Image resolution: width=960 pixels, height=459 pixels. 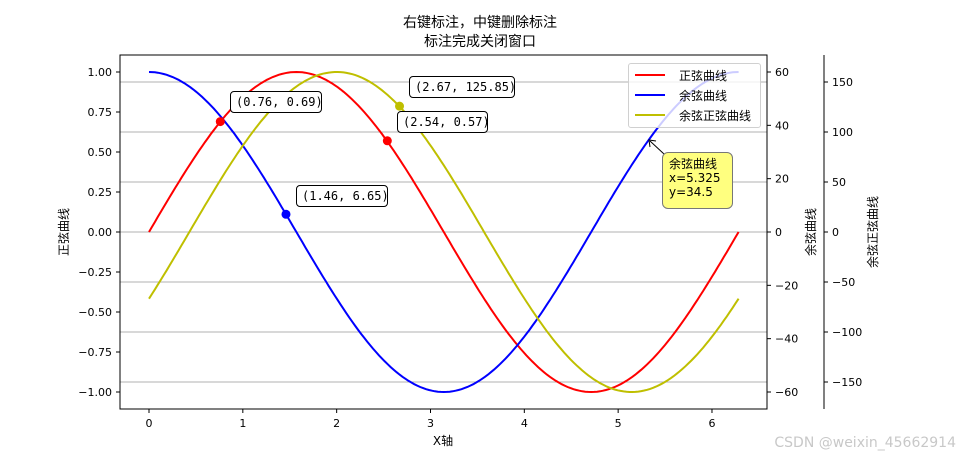 What do you see at coordinates (336, 423) in the screenshot?
I see `x-tick-label: 2` at bounding box center [336, 423].